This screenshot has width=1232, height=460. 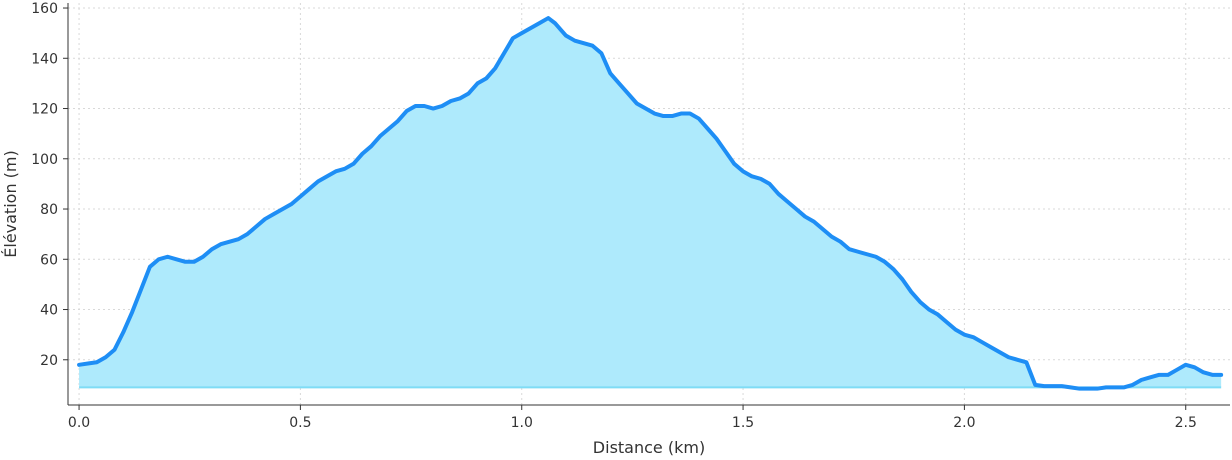 What do you see at coordinates (964, 423) in the screenshot?
I see `x-tick-label: 2.0` at bounding box center [964, 423].